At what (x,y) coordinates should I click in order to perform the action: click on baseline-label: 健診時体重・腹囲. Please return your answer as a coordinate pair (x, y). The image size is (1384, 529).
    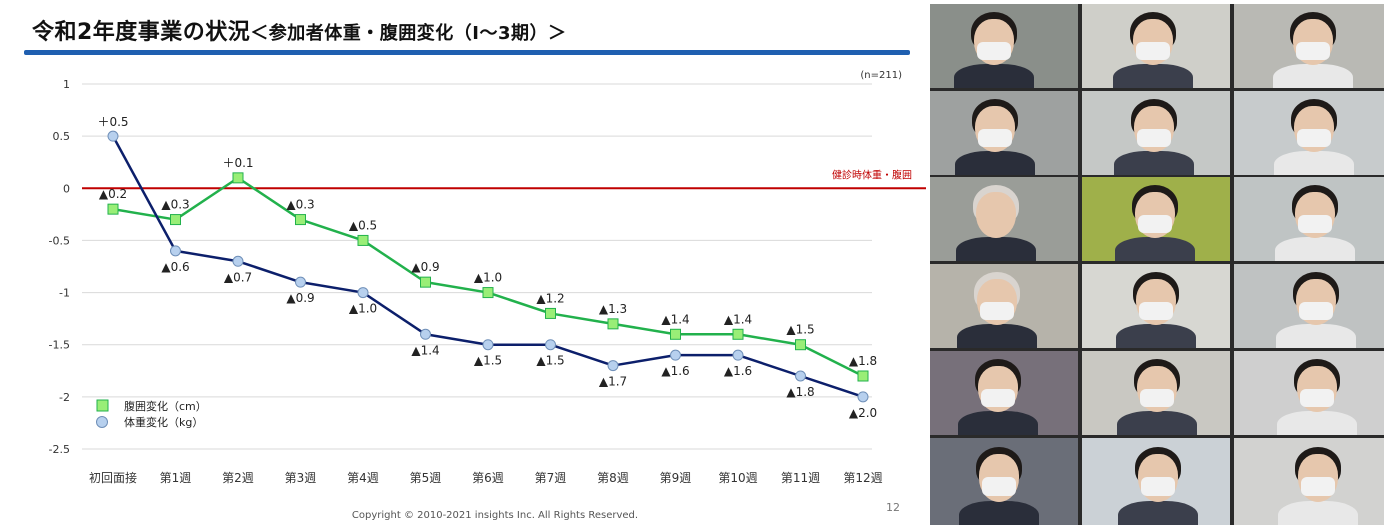
    Looking at the image, I should click on (872, 174).